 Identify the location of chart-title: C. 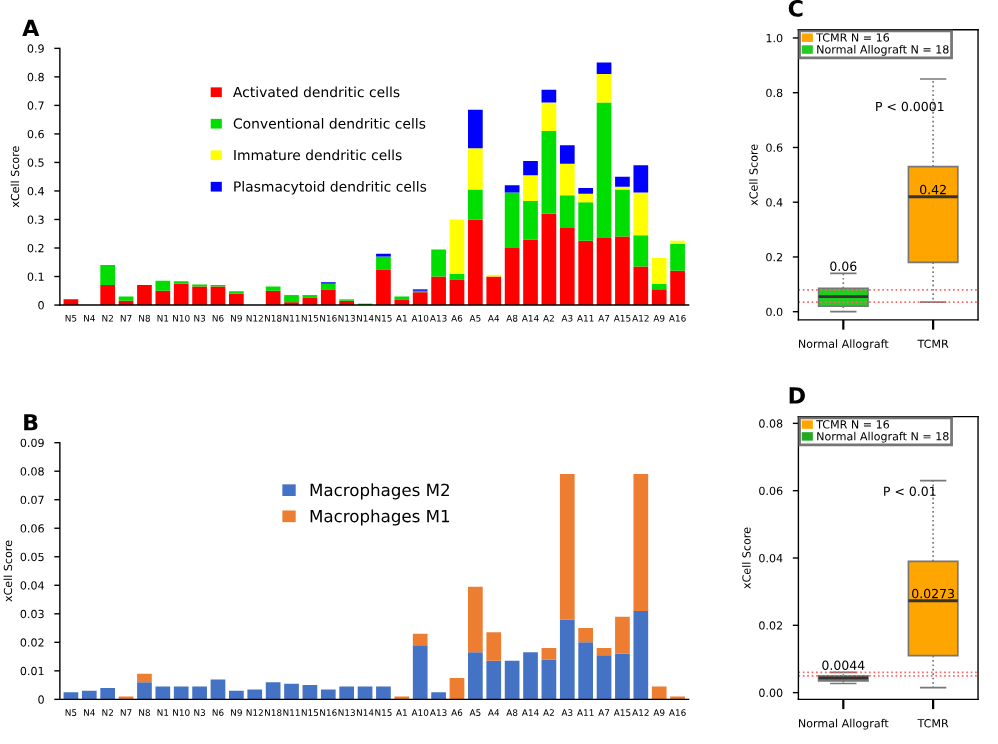
(795, 8).